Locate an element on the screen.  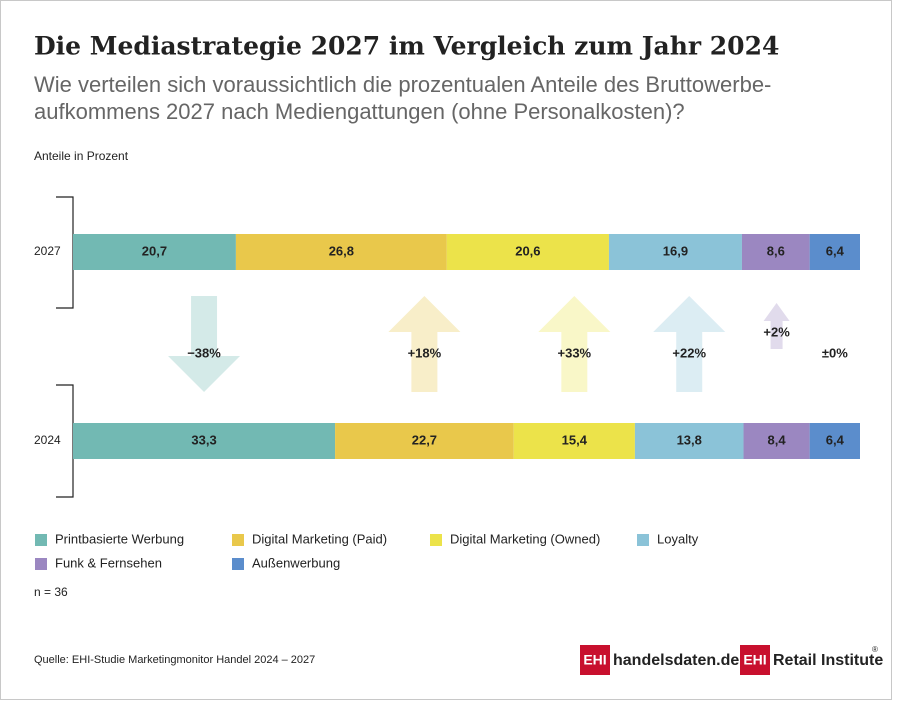
value-label: 8,4 is located at coordinates (777, 439).